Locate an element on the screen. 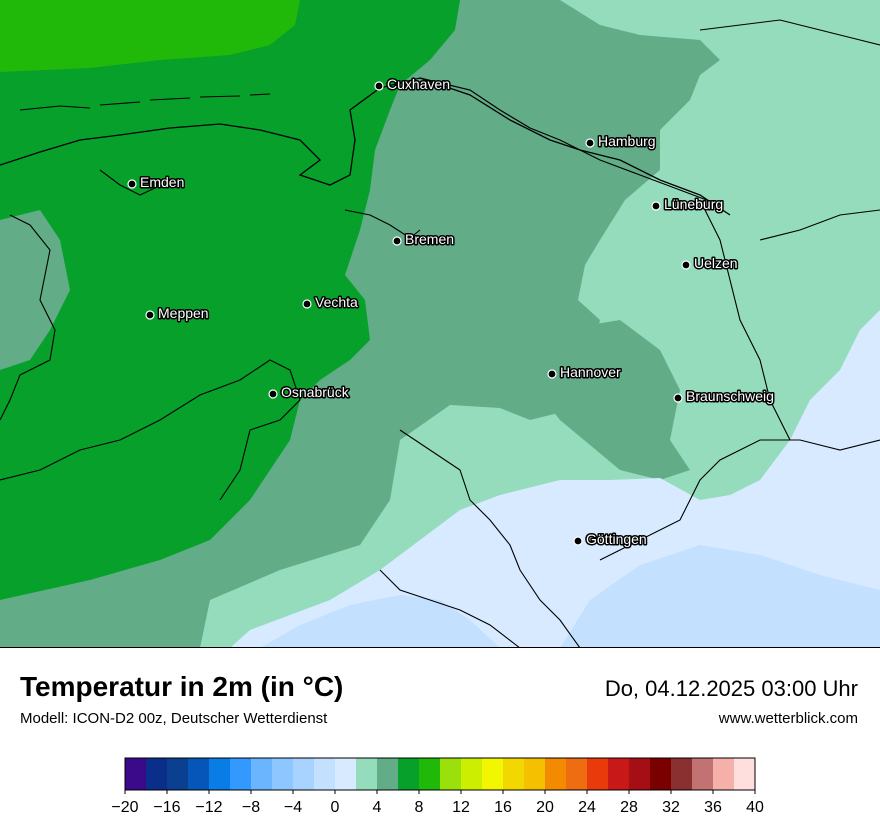 This screenshot has width=880, height=830. legend-tick-label: 16 is located at coordinates (503, 807).